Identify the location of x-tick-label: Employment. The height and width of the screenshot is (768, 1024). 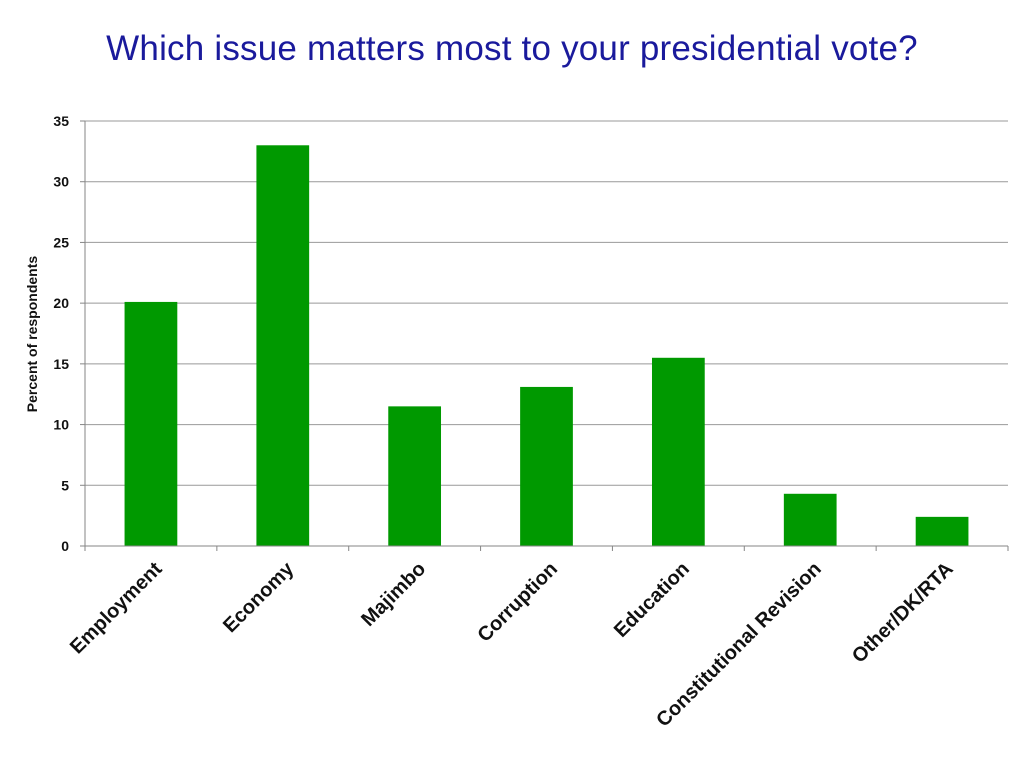
(116, 608).